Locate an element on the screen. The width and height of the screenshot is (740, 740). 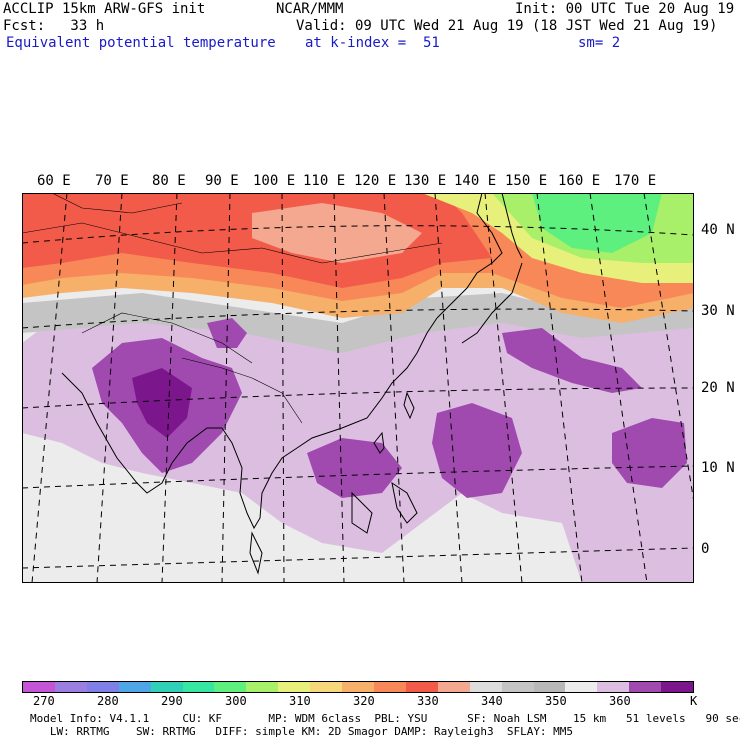
init-time: Init: 00 UTC Tue 20 Aug 19 is located at coordinates (625, 9).